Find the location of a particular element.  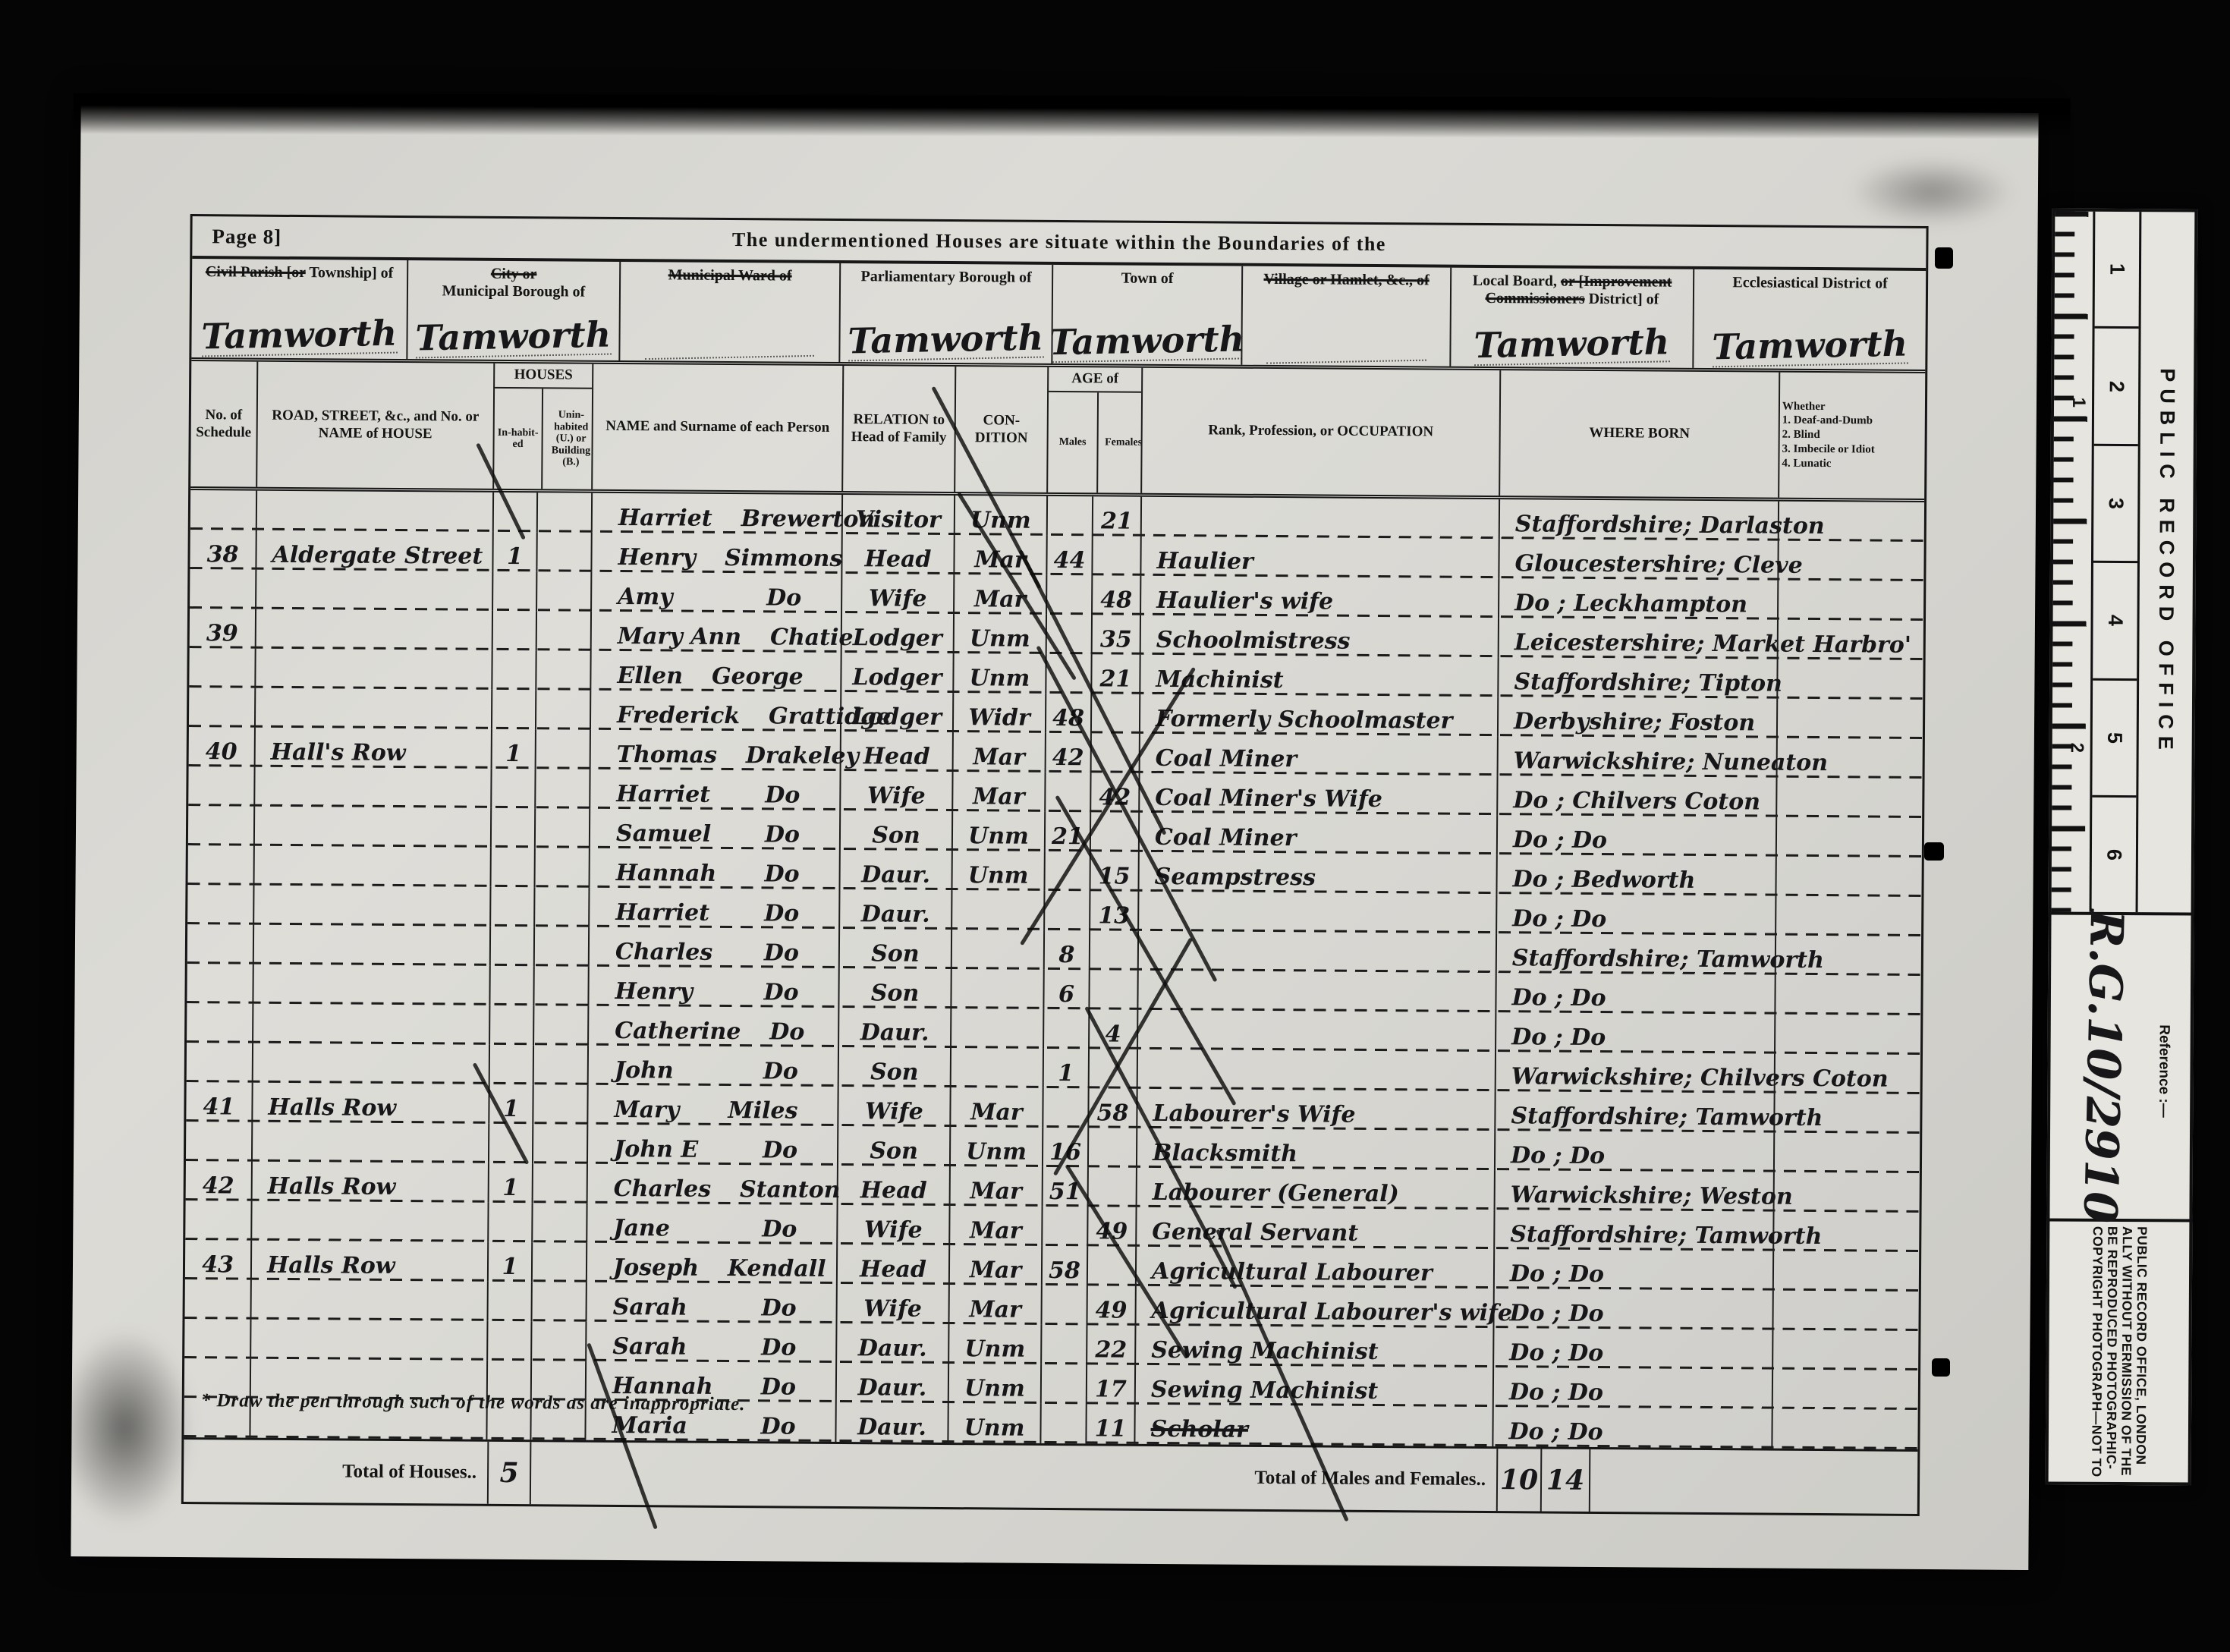

disability-line: 4. Lunatic is located at coordinates (1807, 463).